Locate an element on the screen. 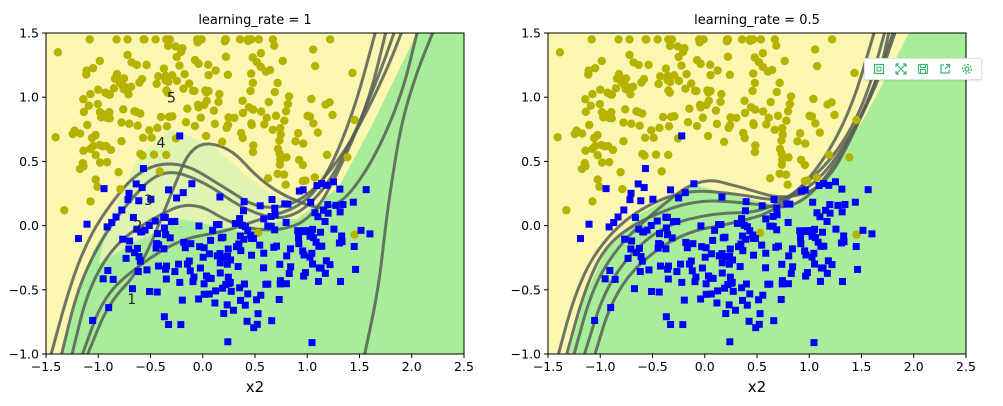 The width and height of the screenshot is (1003, 406). y-tick-label: 1.0 is located at coordinates (531, 97).